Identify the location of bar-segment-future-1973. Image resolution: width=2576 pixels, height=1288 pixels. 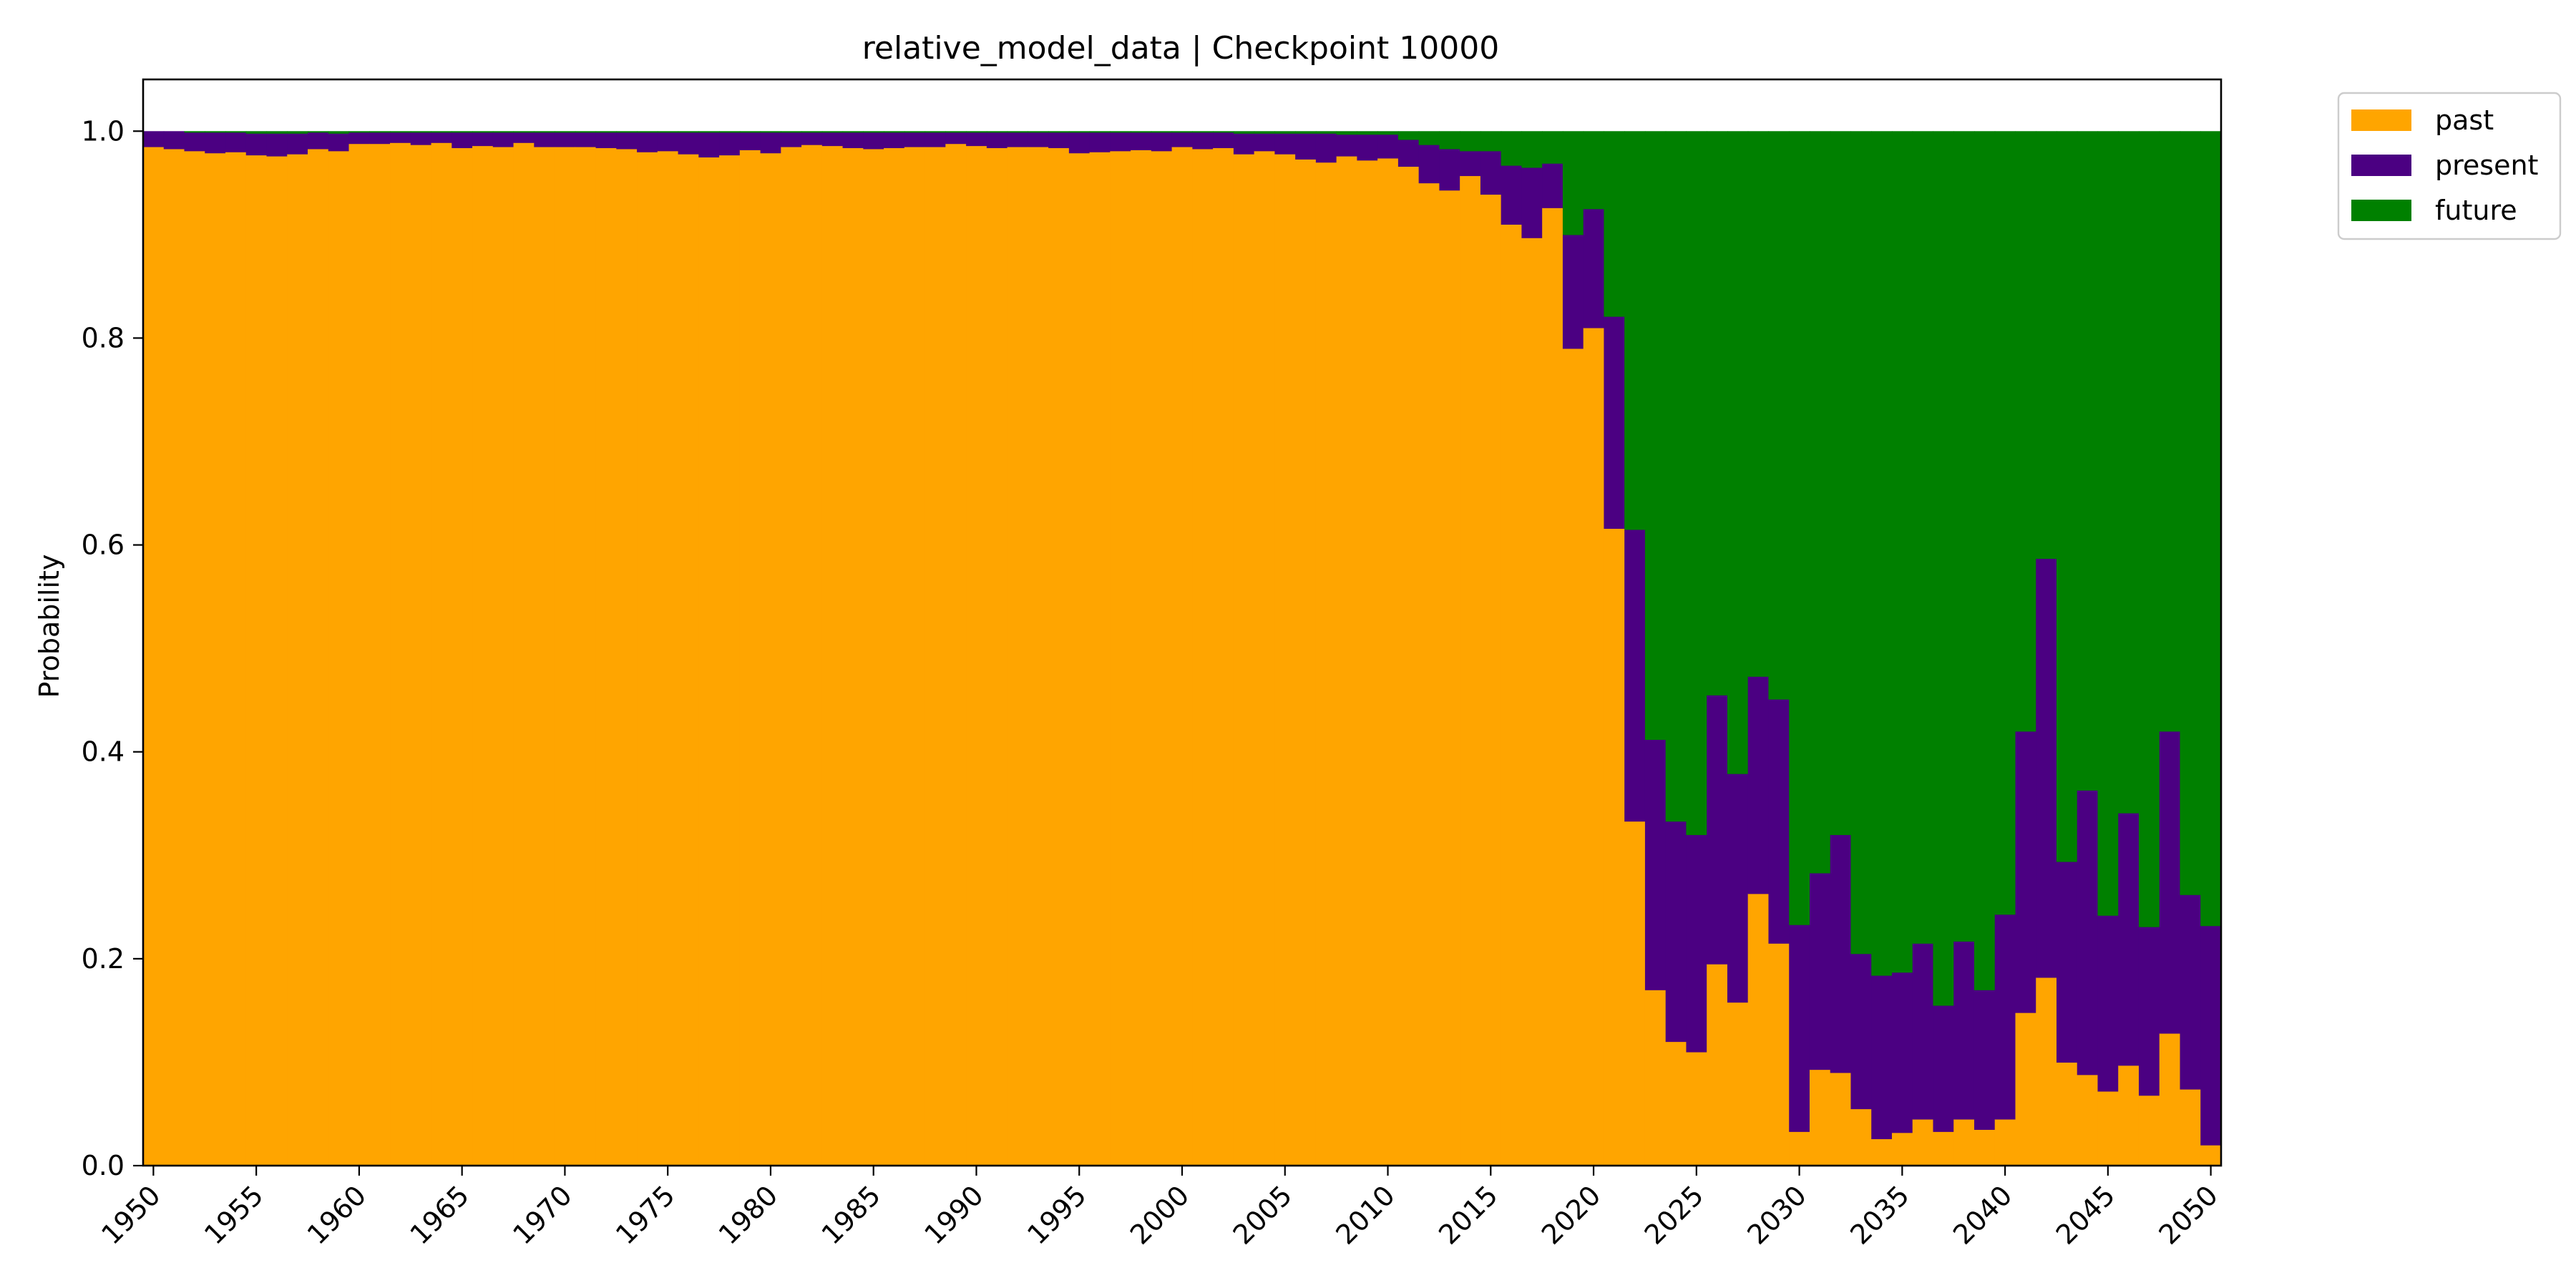
(627, 132).